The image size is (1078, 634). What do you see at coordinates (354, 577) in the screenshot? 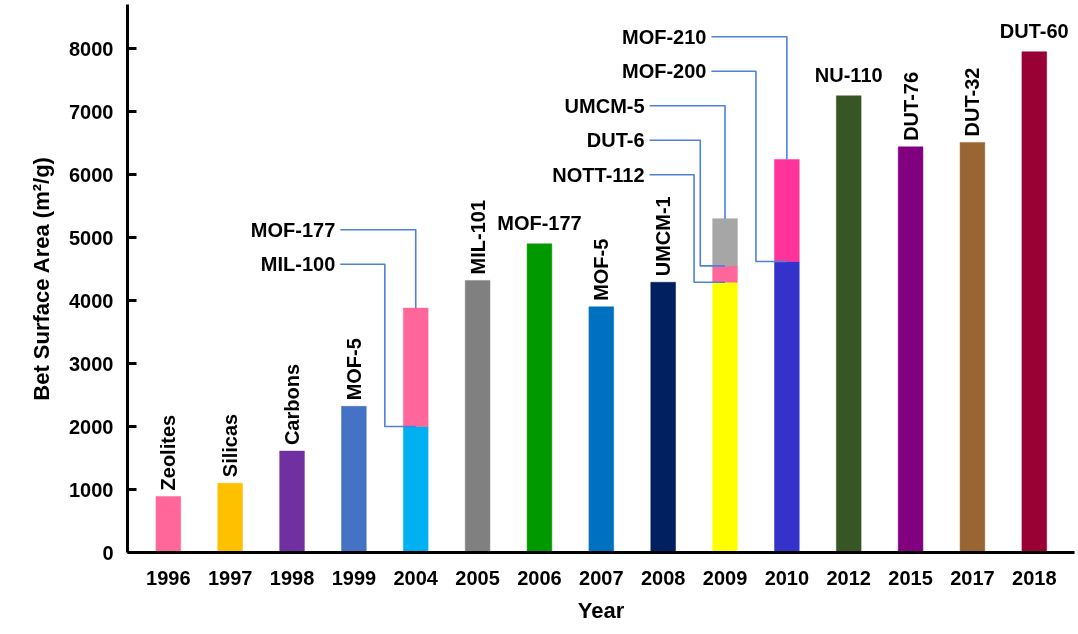
I see `x-tick-label: 1999` at bounding box center [354, 577].